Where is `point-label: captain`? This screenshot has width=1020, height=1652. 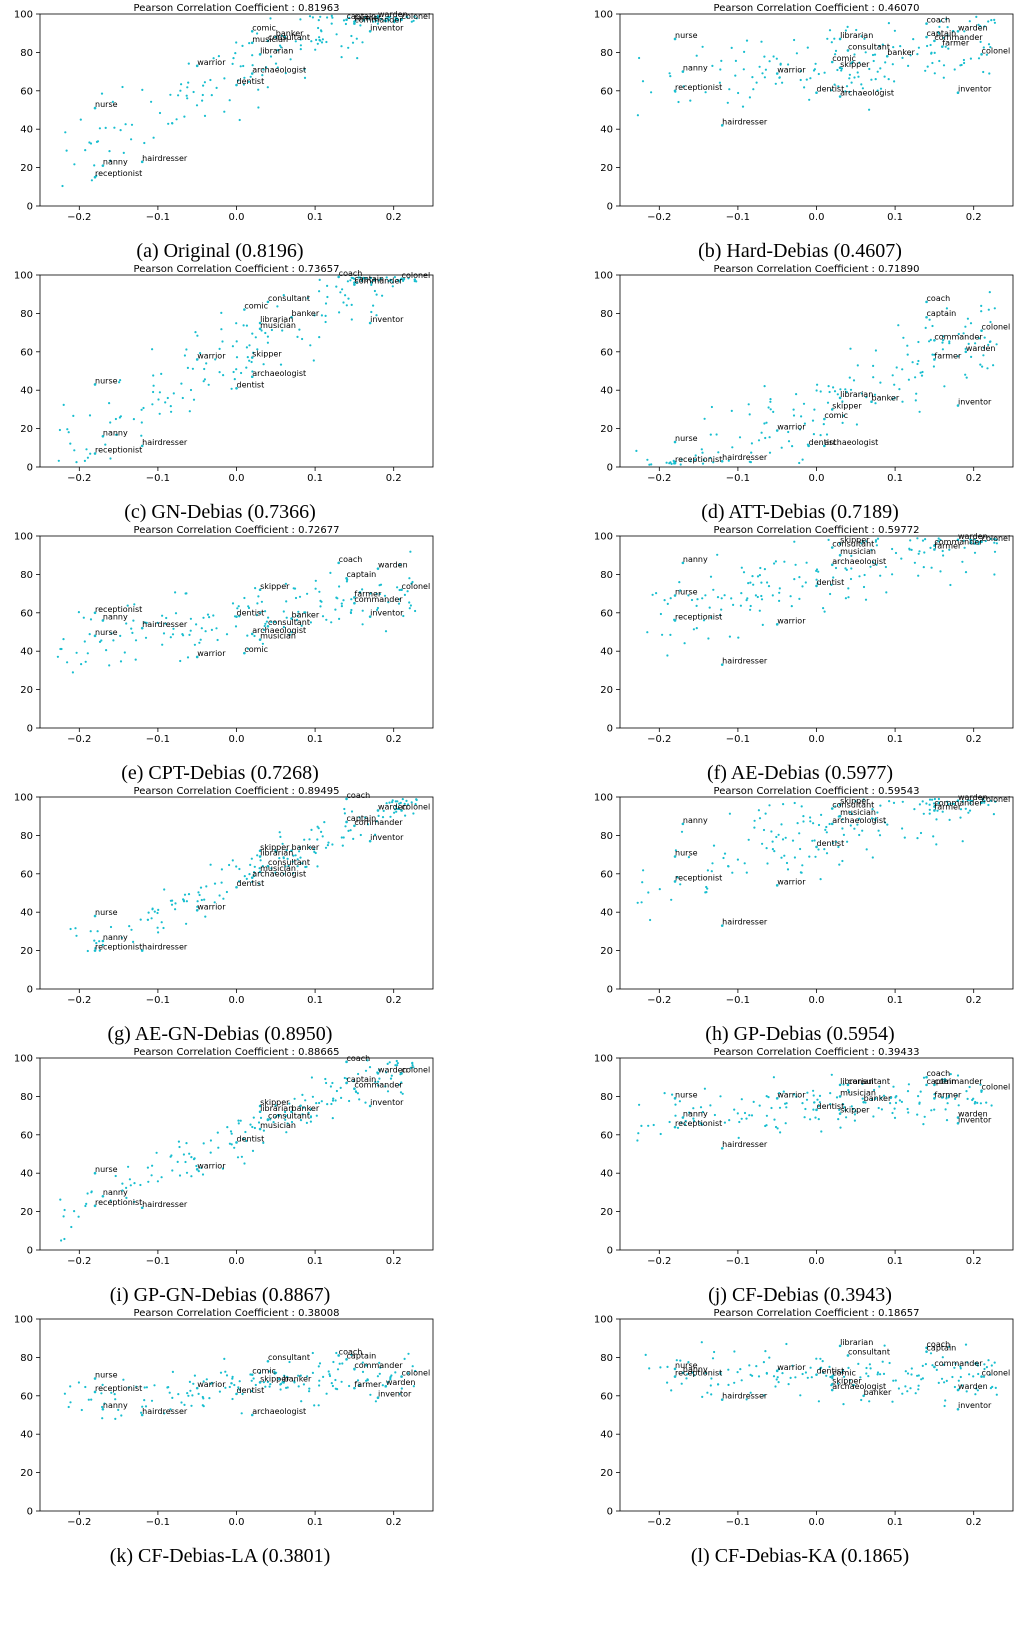 point-label: captain is located at coordinates (362, 1355).